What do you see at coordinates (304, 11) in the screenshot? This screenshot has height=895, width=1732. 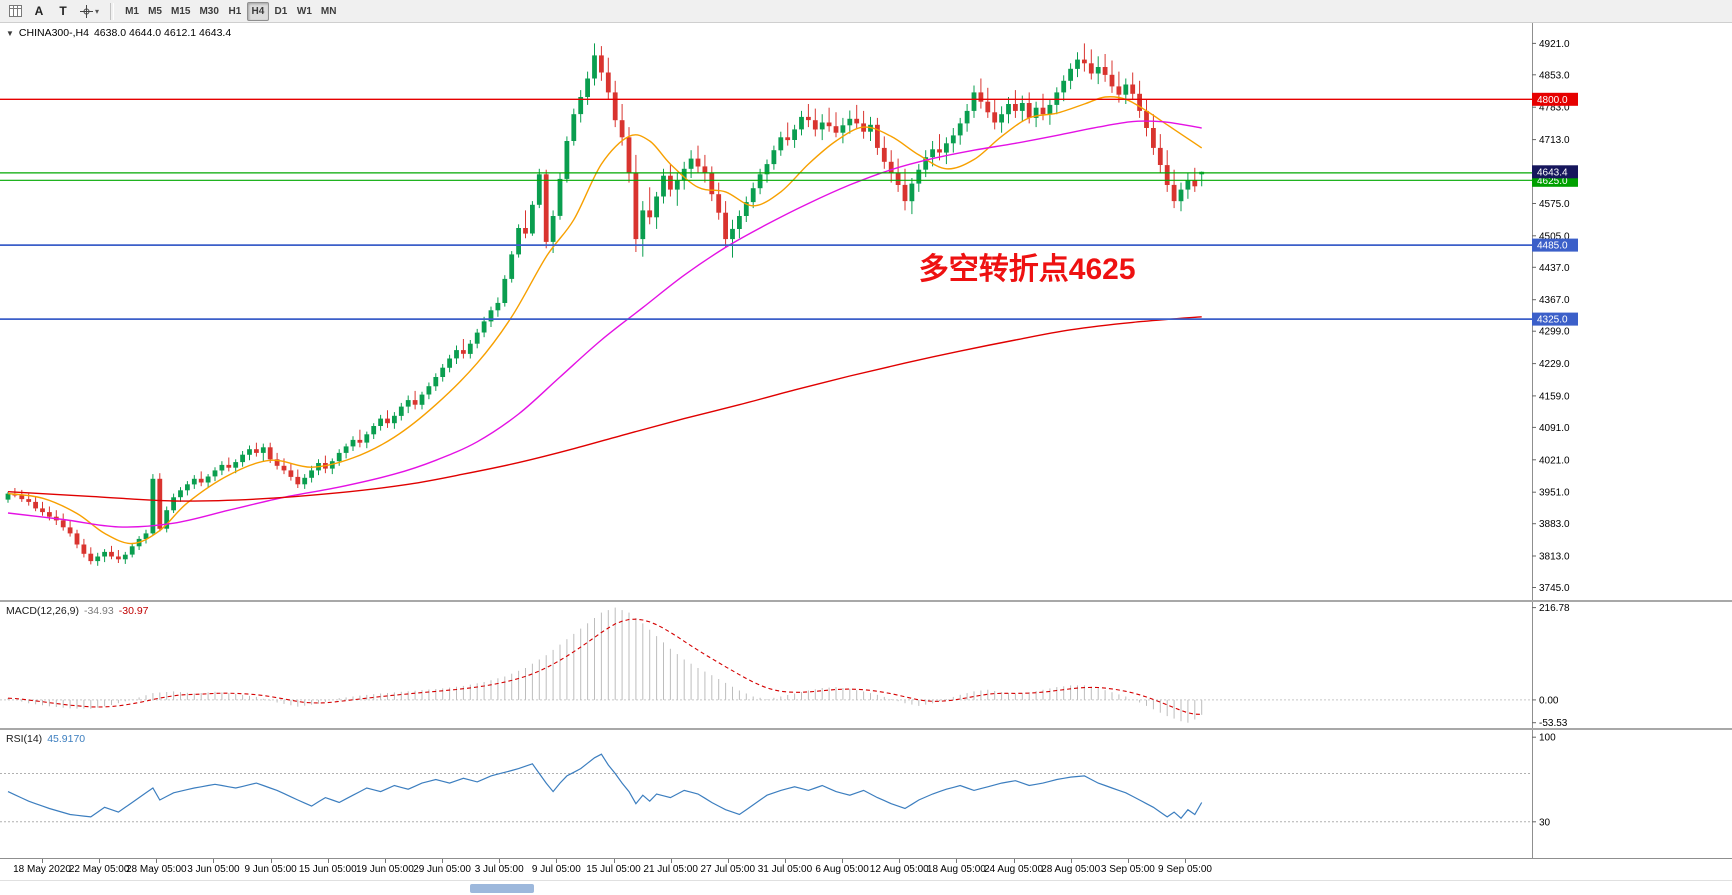 I see `timeframe-button-w1: W1` at bounding box center [304, 11].